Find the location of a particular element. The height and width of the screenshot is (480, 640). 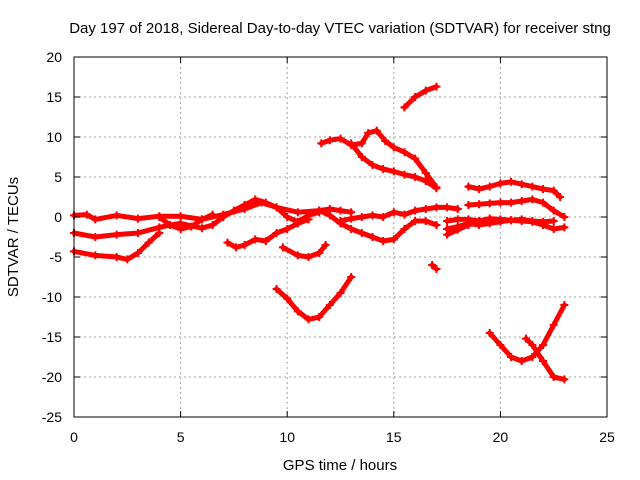

series-track-s is located at coordinates (527, 333).